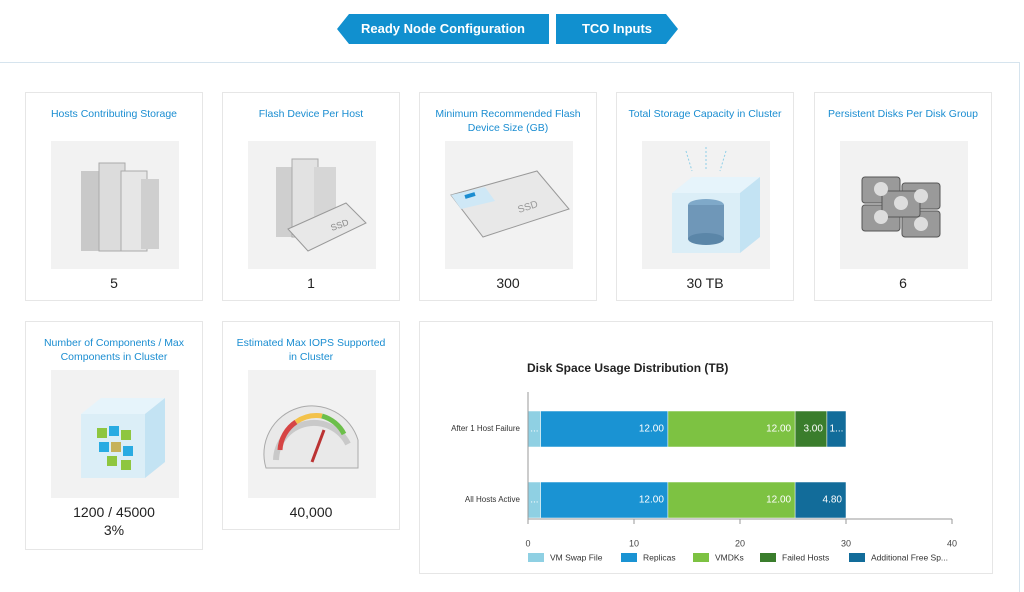 Image resolution: width=1024 pixels, height=592 pixels. What do you see at coordinates (740, 543) in the screenshot?
I see `x-tick-label: 20` at bounding box center [740, 543].